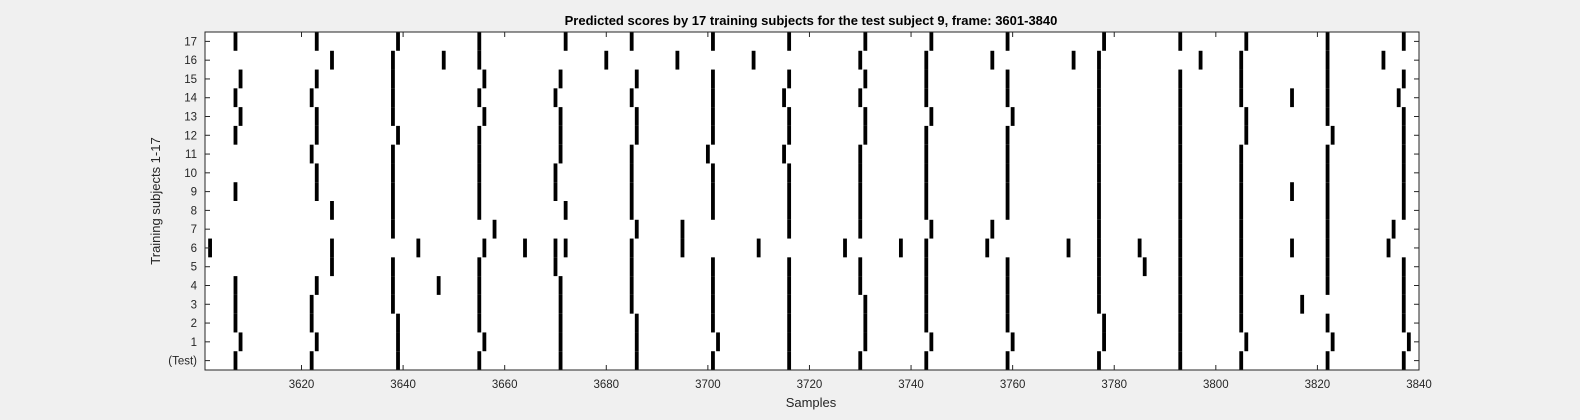 The width and height of the screenshot is (1580, 420). I want to click on y-tick-label: 6, so click(194, 249).